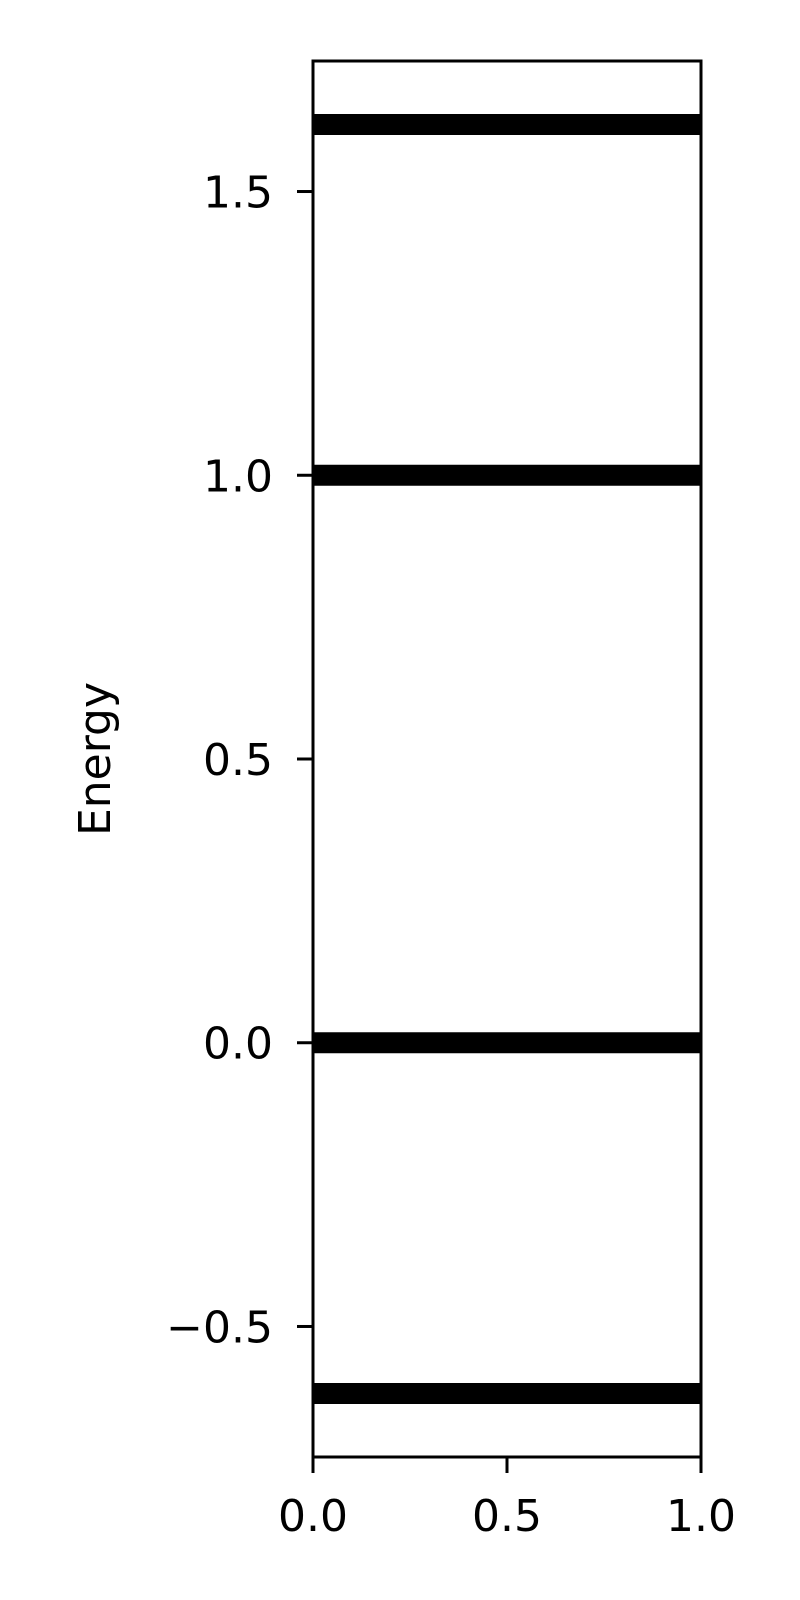 The height and width of the screenshot is (1600, 800). I want to click on y-tick-label: 1.0, so click(238, 476).